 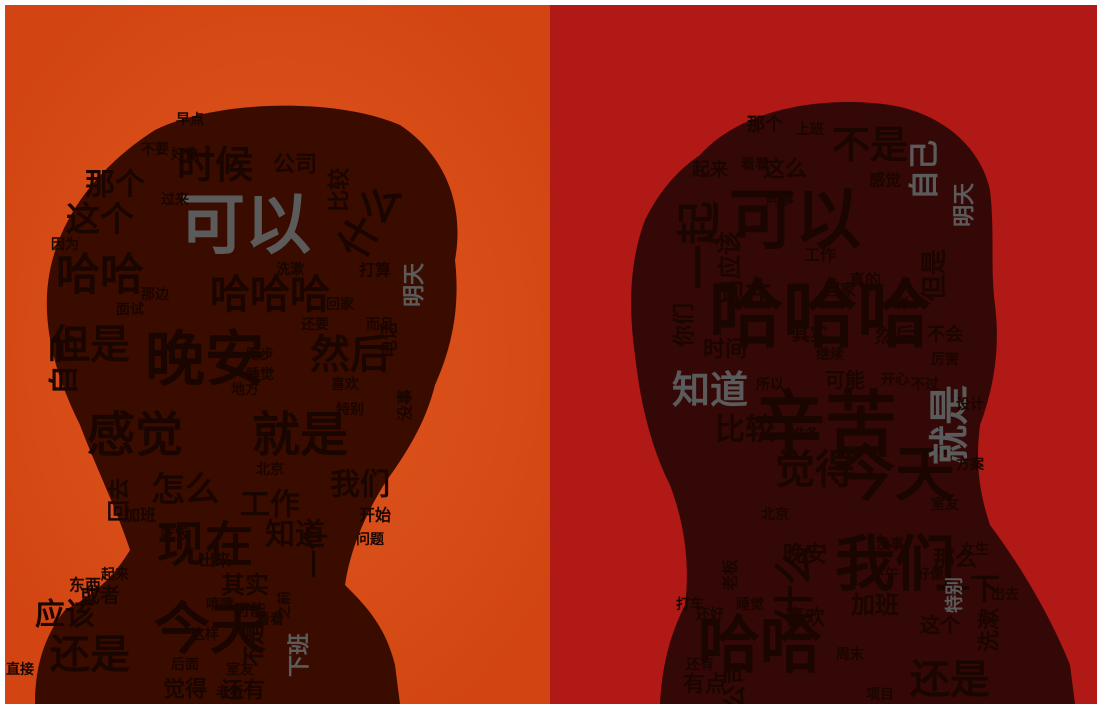 What do you see at coordinates (135, 435) in the screenshot?
I see `left-cloud-word: 感觉` at bounding box center [135, 435].